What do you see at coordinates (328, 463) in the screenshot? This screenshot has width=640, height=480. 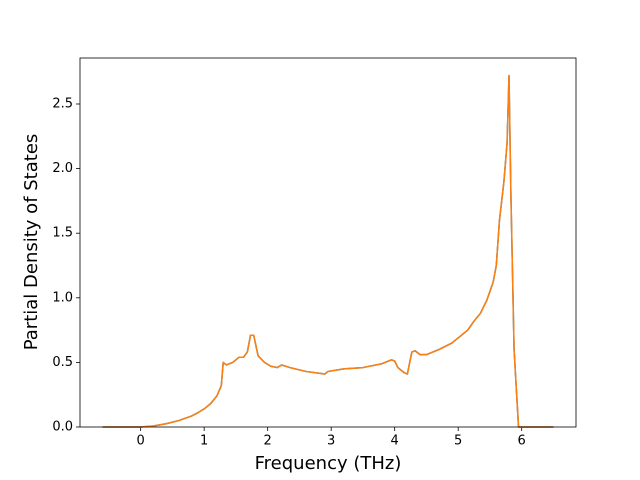 I see `x-axis-label: Frequency (THz)` at bounding box center [328, 463].